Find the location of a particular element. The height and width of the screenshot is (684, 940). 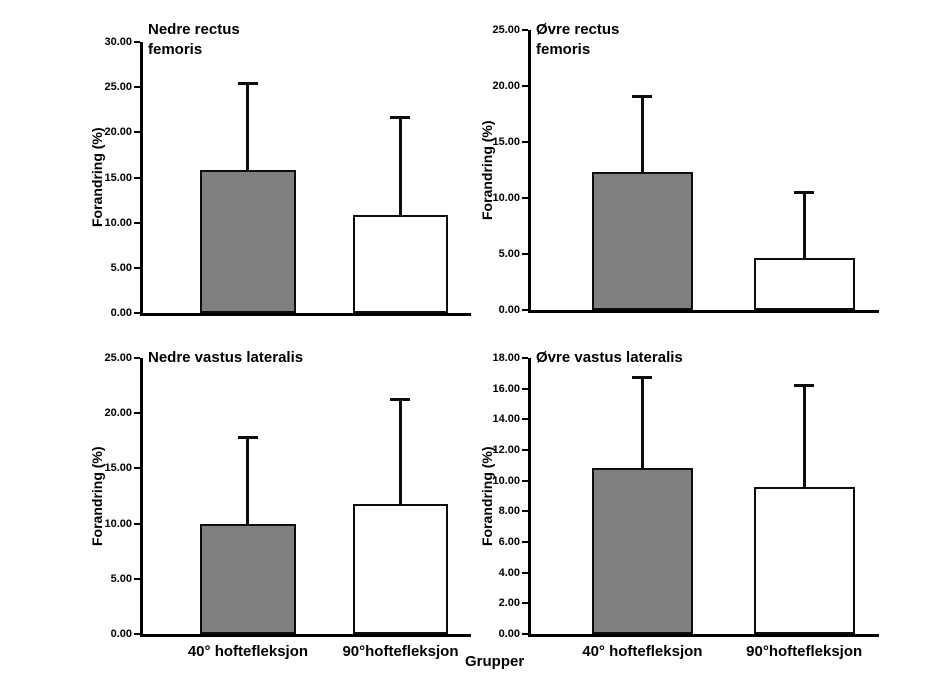

y-tick-label: 6.00 is located at coordinates (509, 542).